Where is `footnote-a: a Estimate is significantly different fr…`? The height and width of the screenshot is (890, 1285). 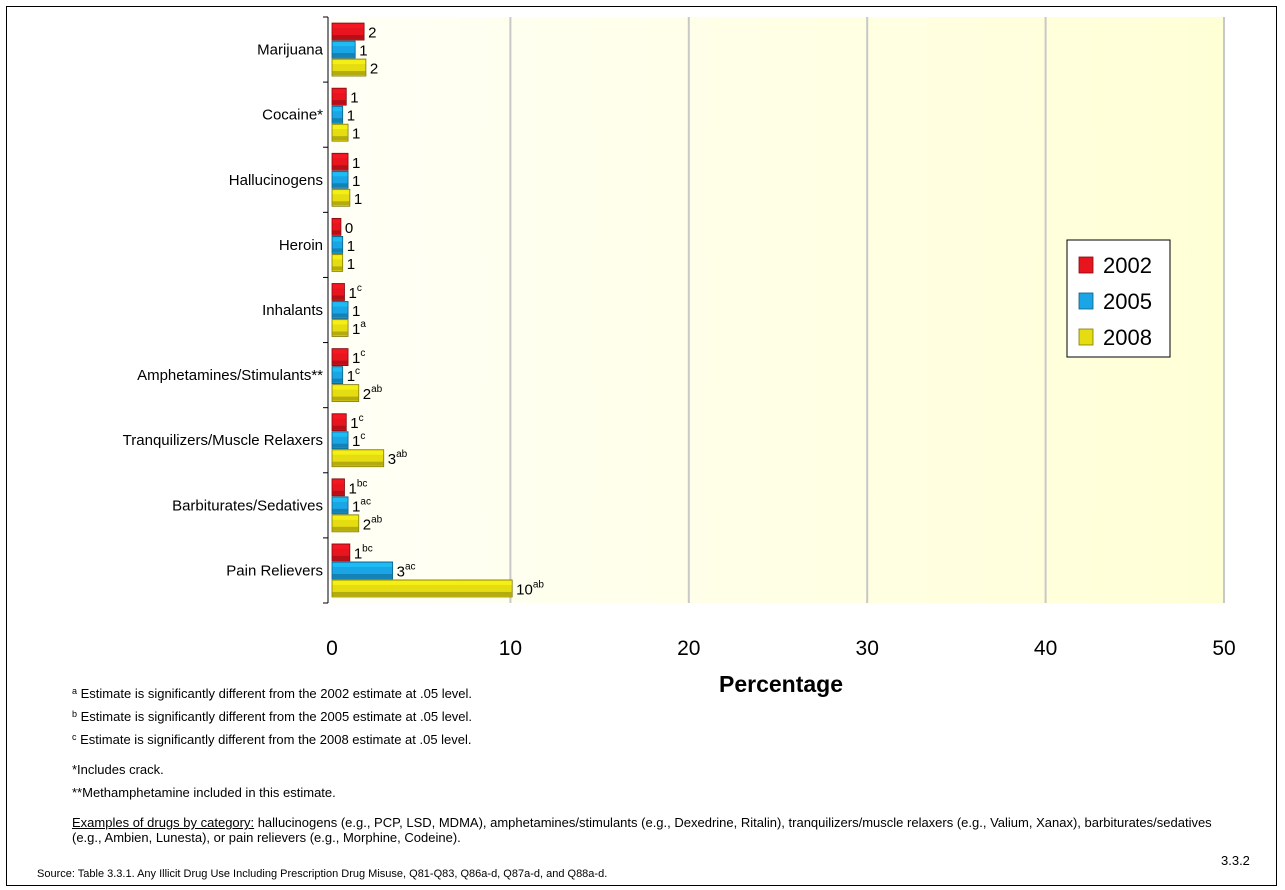 footnote-a: a Estimate is significantly different fr… is located at coordinates (272, 693).